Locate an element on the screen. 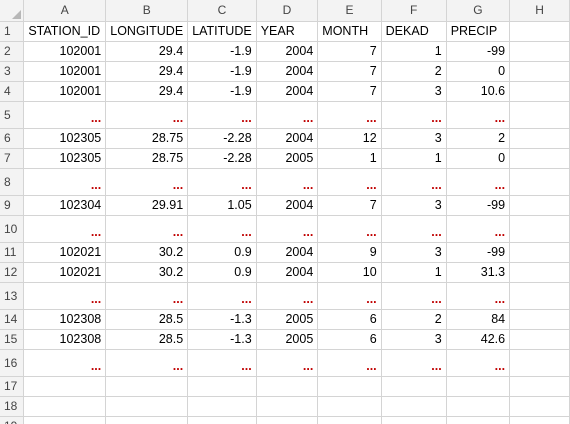 The width and height of the screenshot is (570, 424). column-header-e: E is located at coordinates (349, 11).